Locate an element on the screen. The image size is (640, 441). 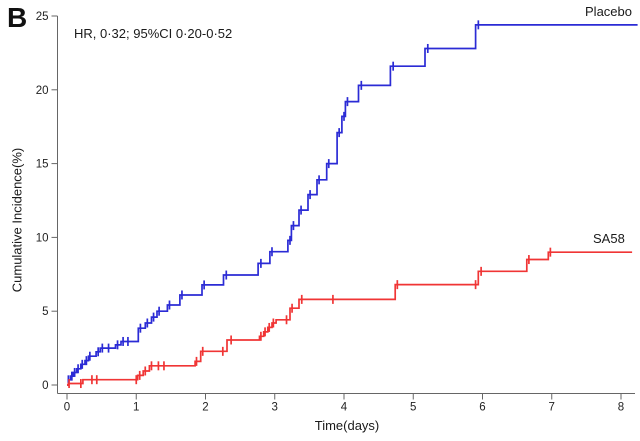
x-tick-label: 0 is located at coordinates (67, 408).